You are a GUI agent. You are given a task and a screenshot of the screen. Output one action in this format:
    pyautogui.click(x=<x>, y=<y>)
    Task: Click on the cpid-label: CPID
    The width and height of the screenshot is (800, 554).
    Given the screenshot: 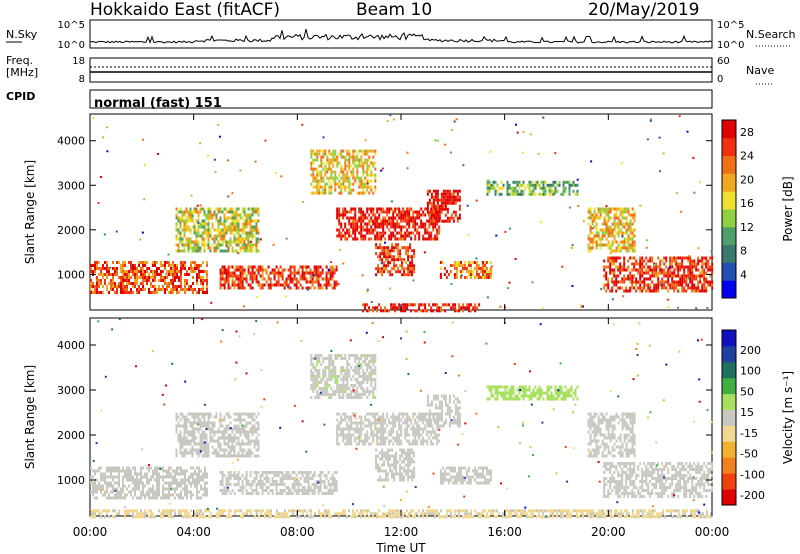 What is the action you would take?
    pyautogui.click(x=20, y=96)
    